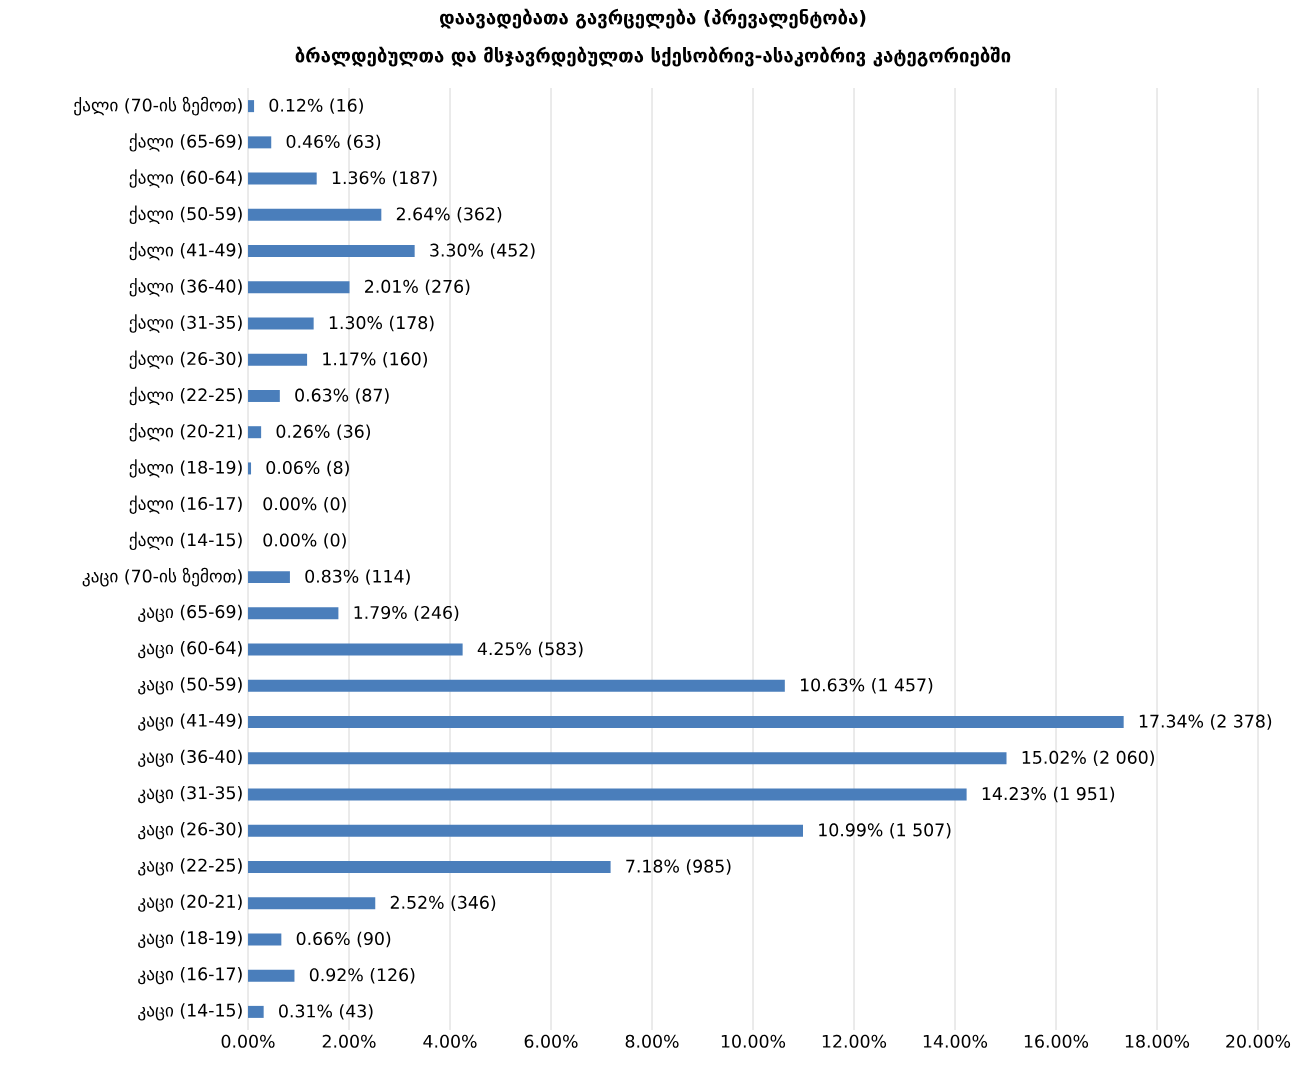  What do you see at coordinates (185, 432) in the screenshot?
I see `y-tick-label: ქალი (20-21)` at bounding box center [185, 432].